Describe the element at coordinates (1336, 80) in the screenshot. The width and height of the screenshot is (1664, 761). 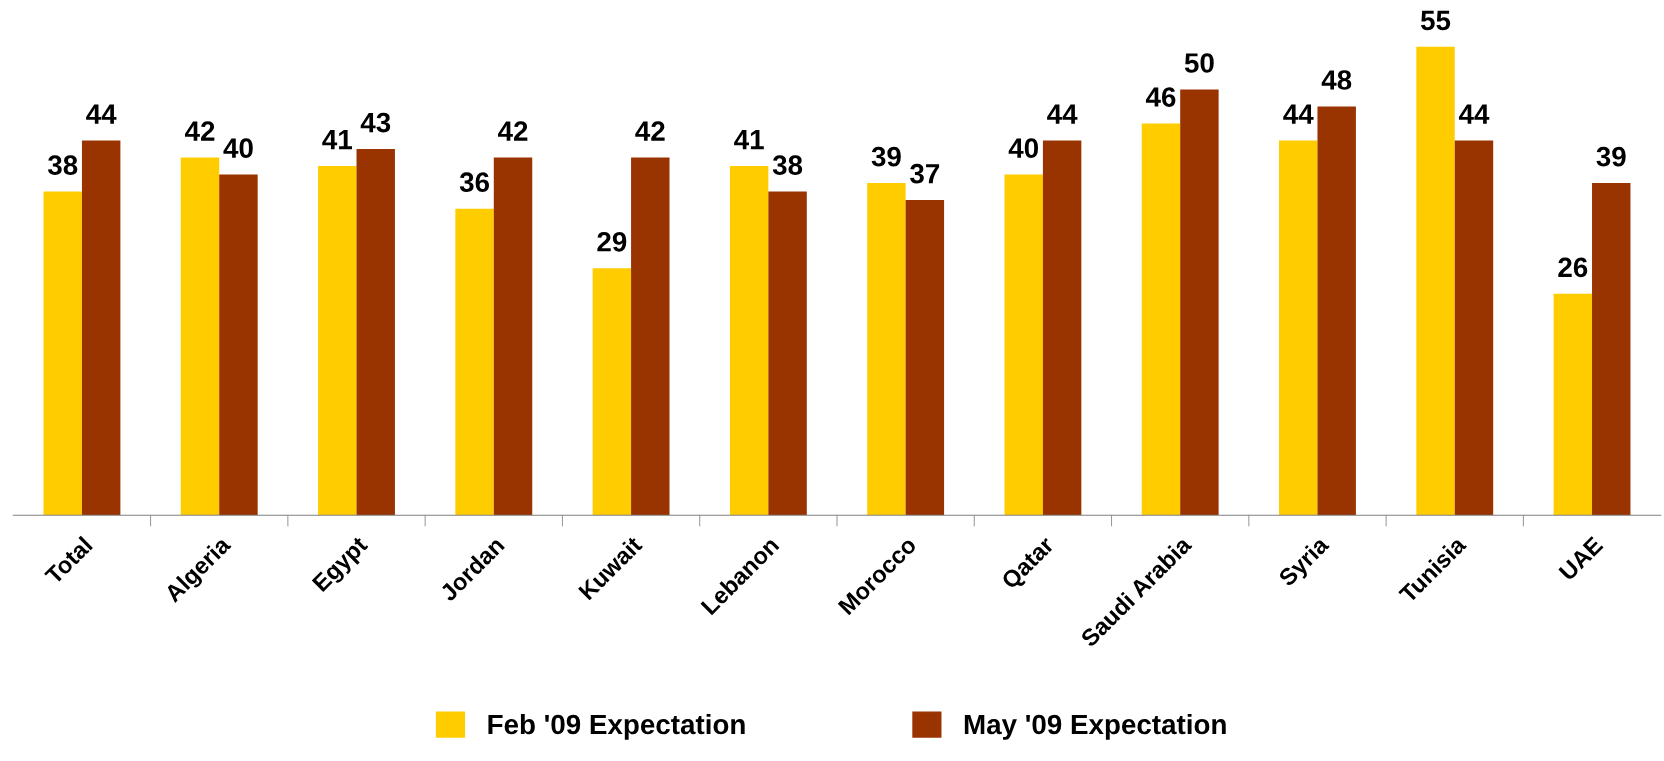
I see `data-label: 48` at that location.